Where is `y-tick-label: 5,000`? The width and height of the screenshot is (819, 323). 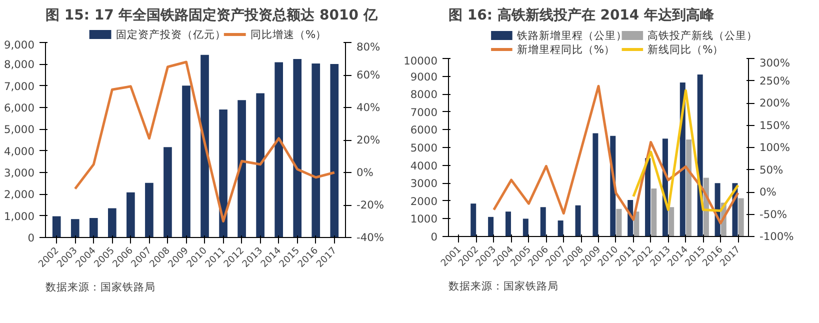
y-tick-label: 5,000 is located at coordinates (19, 129).